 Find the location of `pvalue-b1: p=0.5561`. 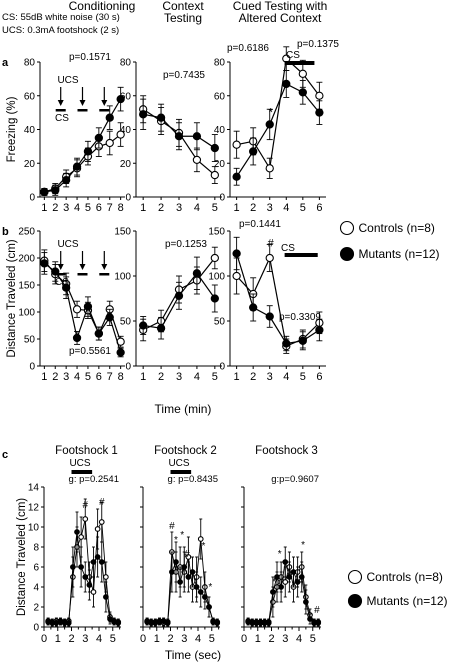

pvalue-b1: p=0.5561 is located at coordinates (90, 351).